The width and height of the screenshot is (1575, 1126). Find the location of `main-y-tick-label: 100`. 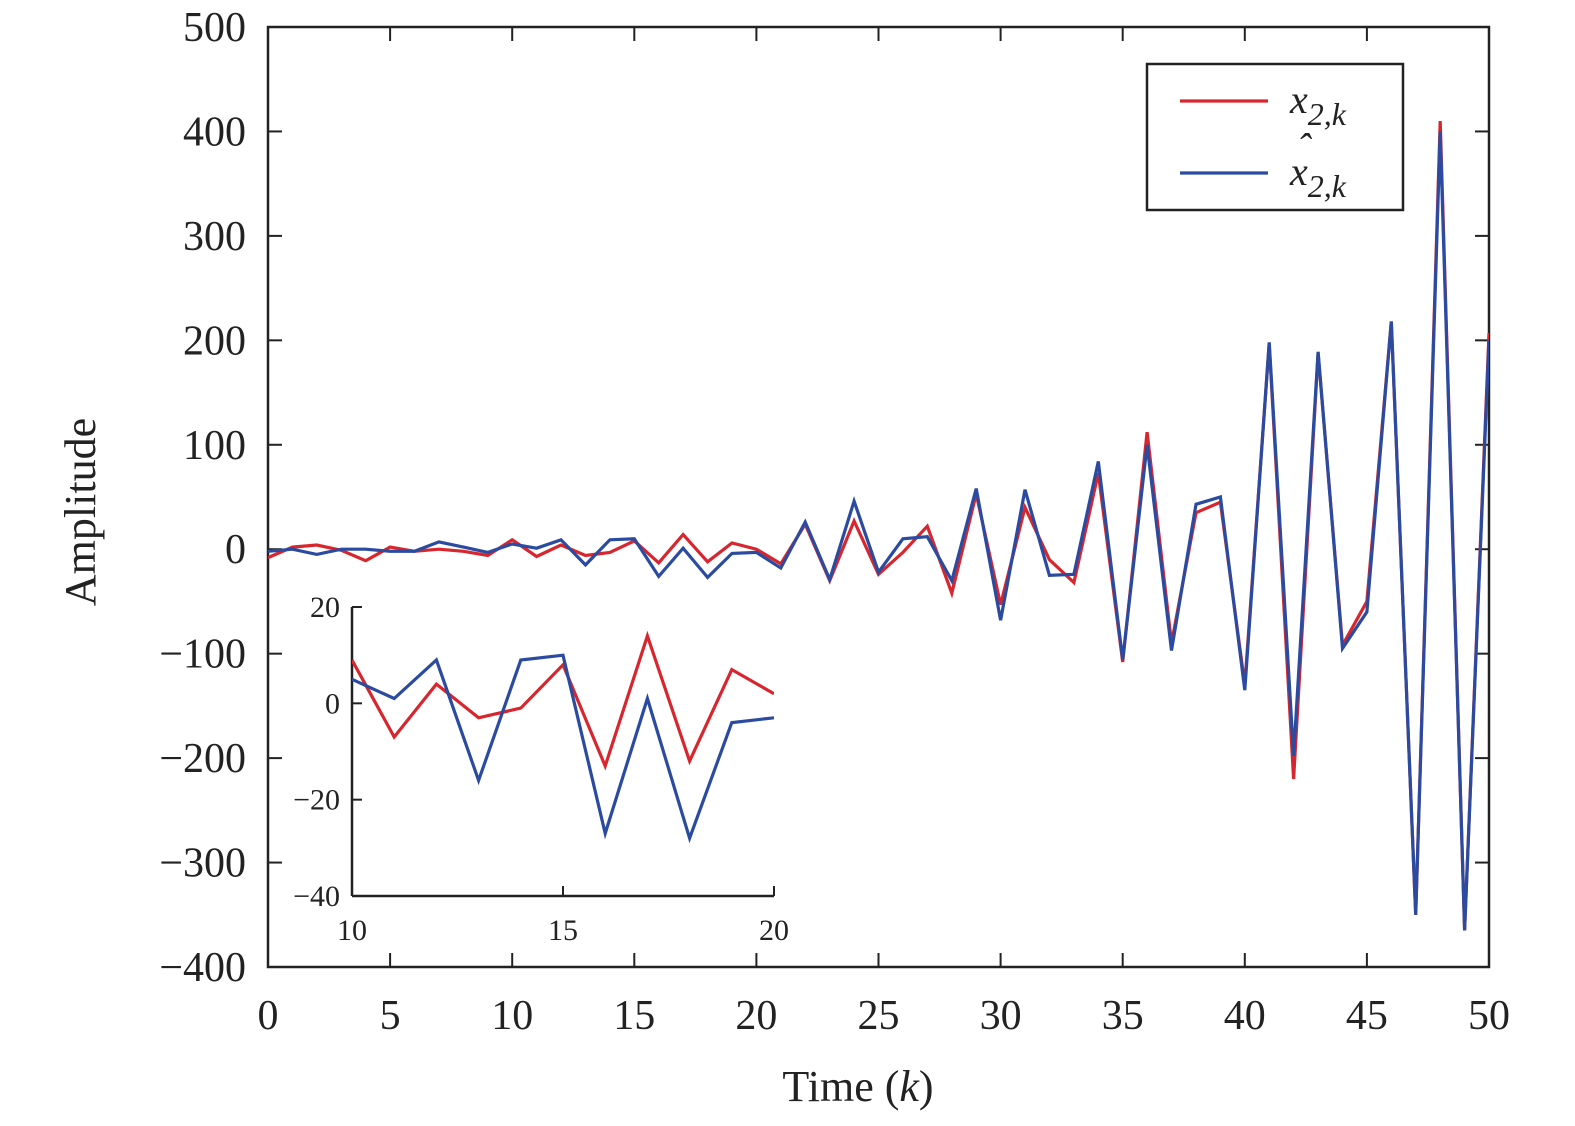

main-y-tick-label: 100 is located at coordinates (214, 446).